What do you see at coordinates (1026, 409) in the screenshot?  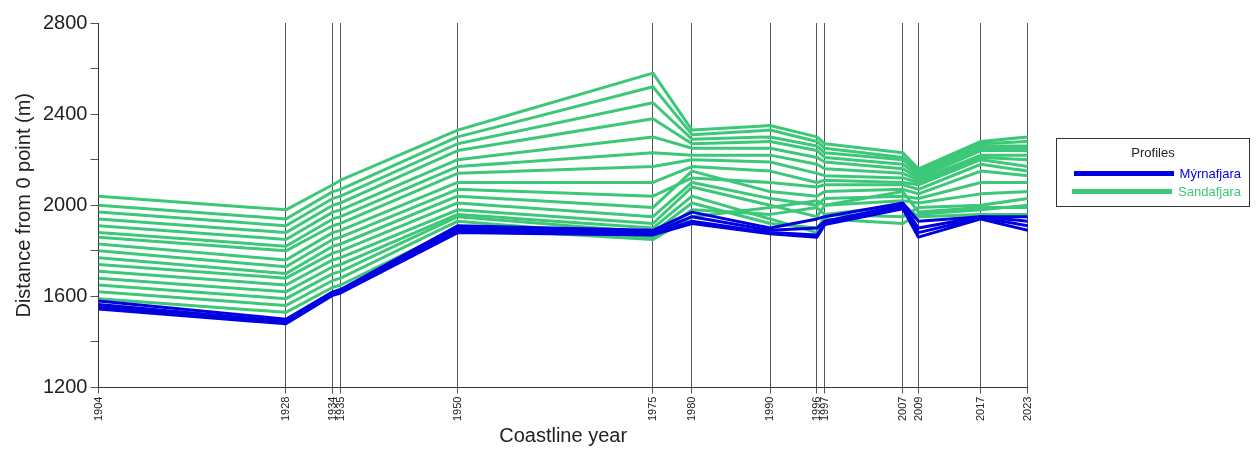 I see `x-tick-label: 2023` at bounding box center [1026, 409].